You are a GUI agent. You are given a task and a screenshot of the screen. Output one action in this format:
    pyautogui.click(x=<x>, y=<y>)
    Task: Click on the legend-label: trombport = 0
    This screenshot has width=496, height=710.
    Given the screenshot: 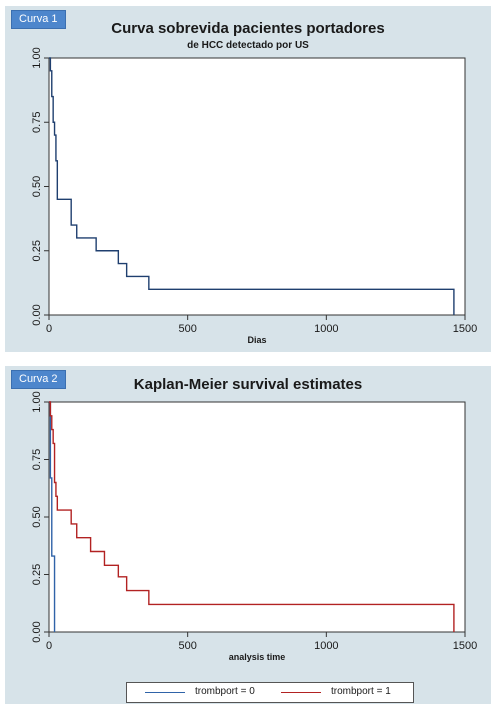 What is the action you would take?
    pyautogui.click(x=225, y=691)
    